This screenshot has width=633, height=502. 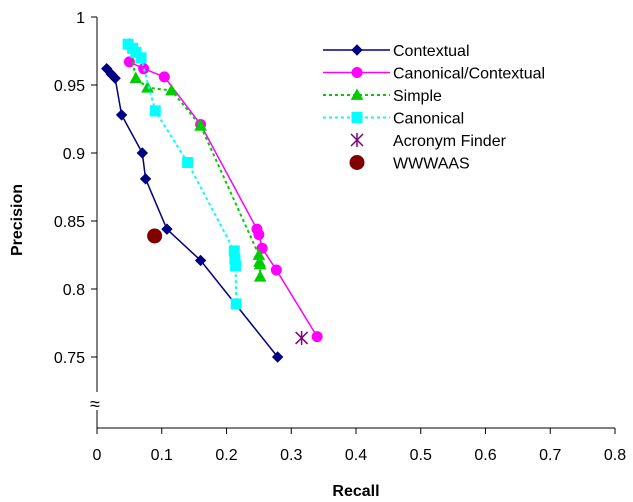 What do you see at coordinates (95, 404) in the screenshot?
I see `axis-break-symbol: ≈` at bounding box center [95, 404].